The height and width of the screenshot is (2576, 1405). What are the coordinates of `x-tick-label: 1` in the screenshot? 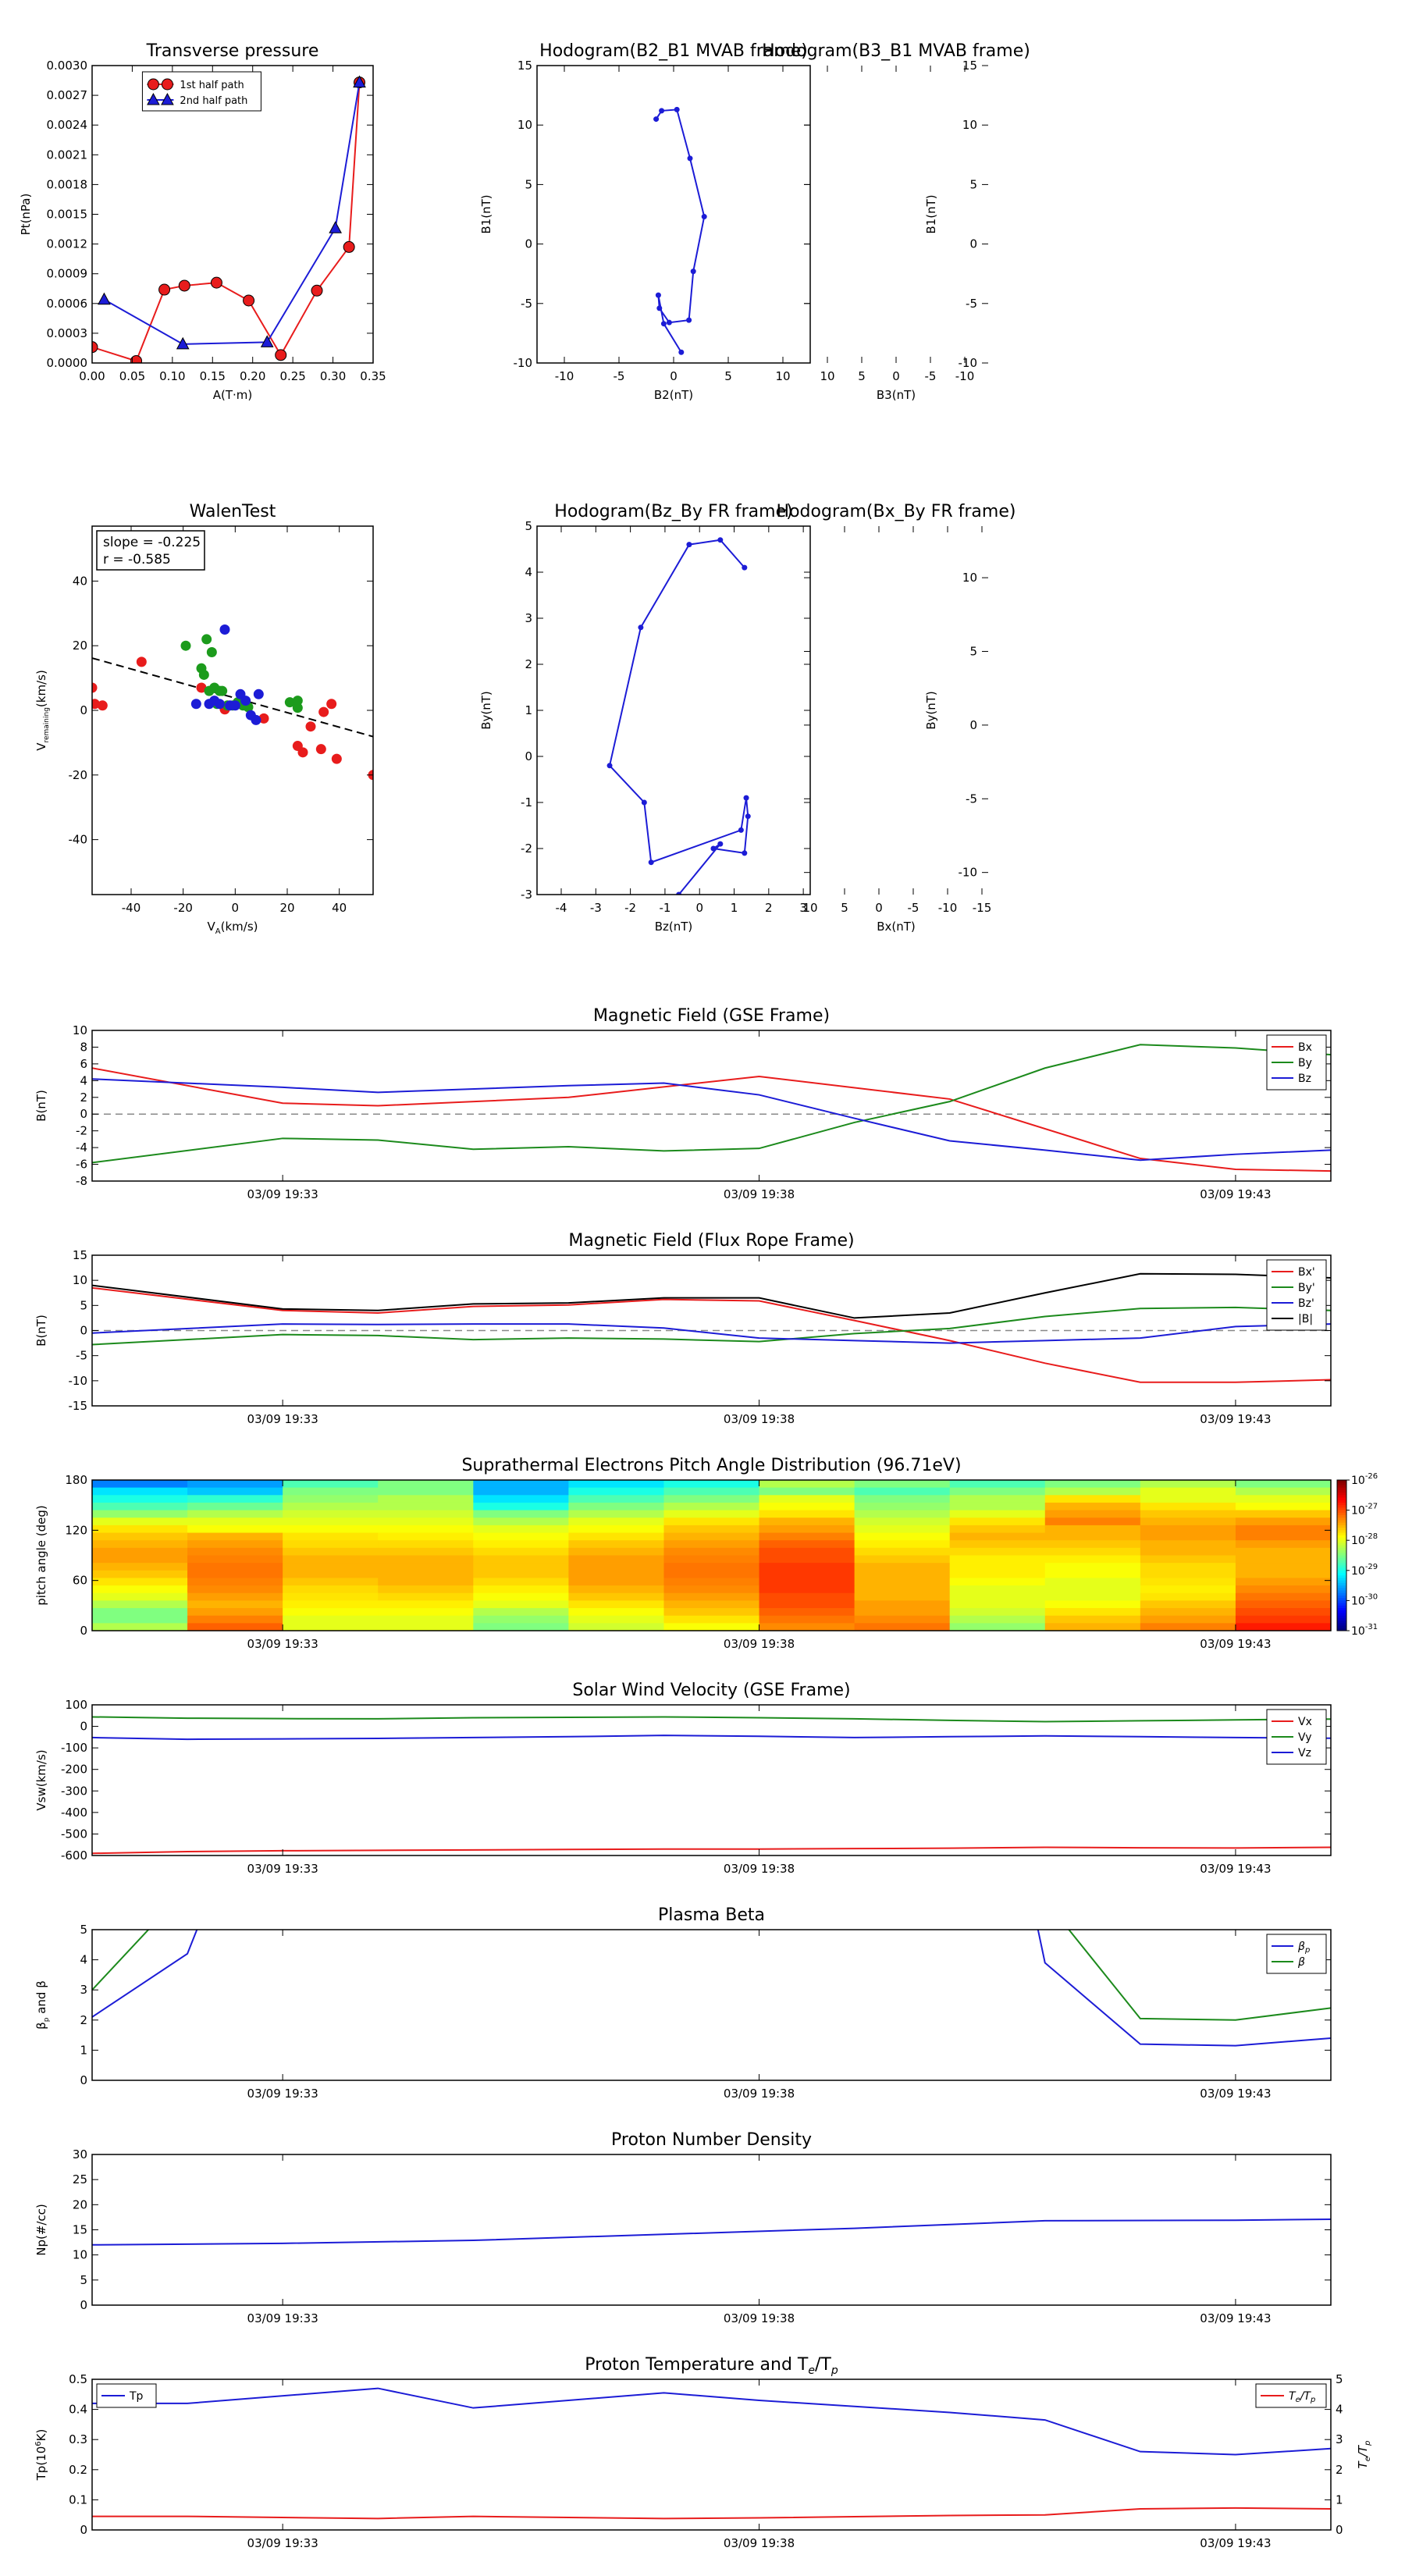 It's located at (735, 908).